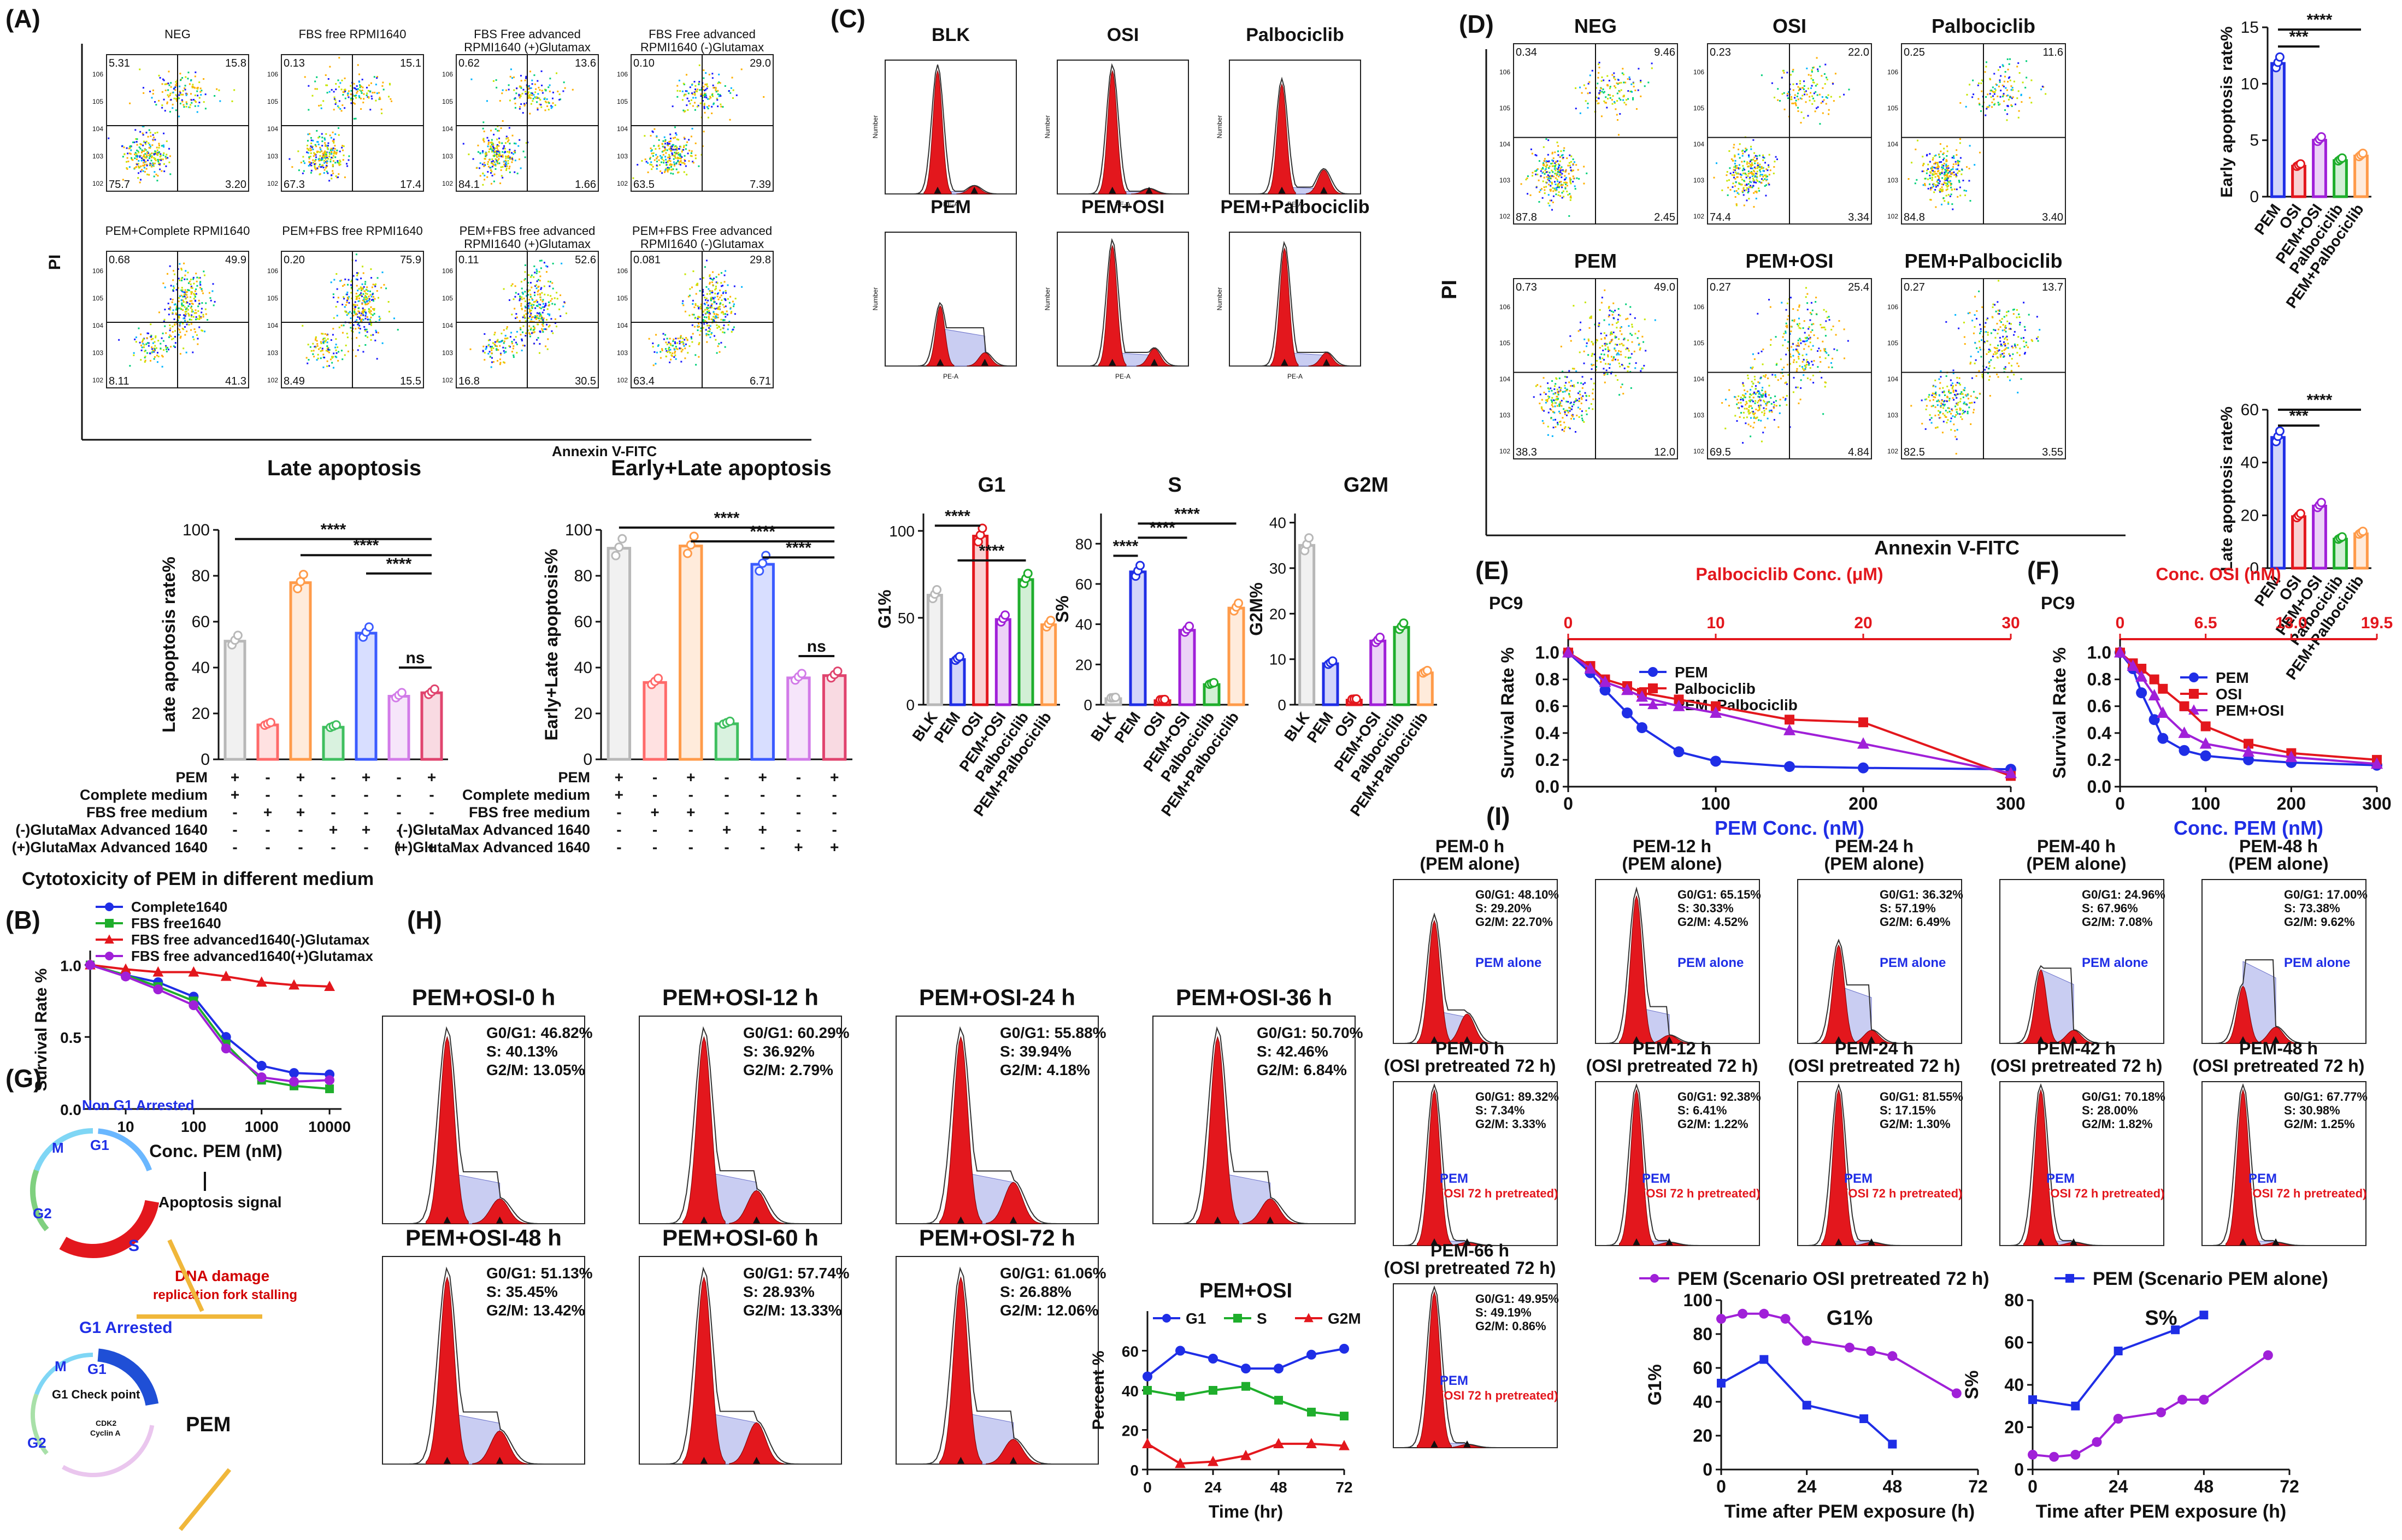  Describe the element at coordinates (1140, 565) in the screenshot. I see `replicate-point` at that location.